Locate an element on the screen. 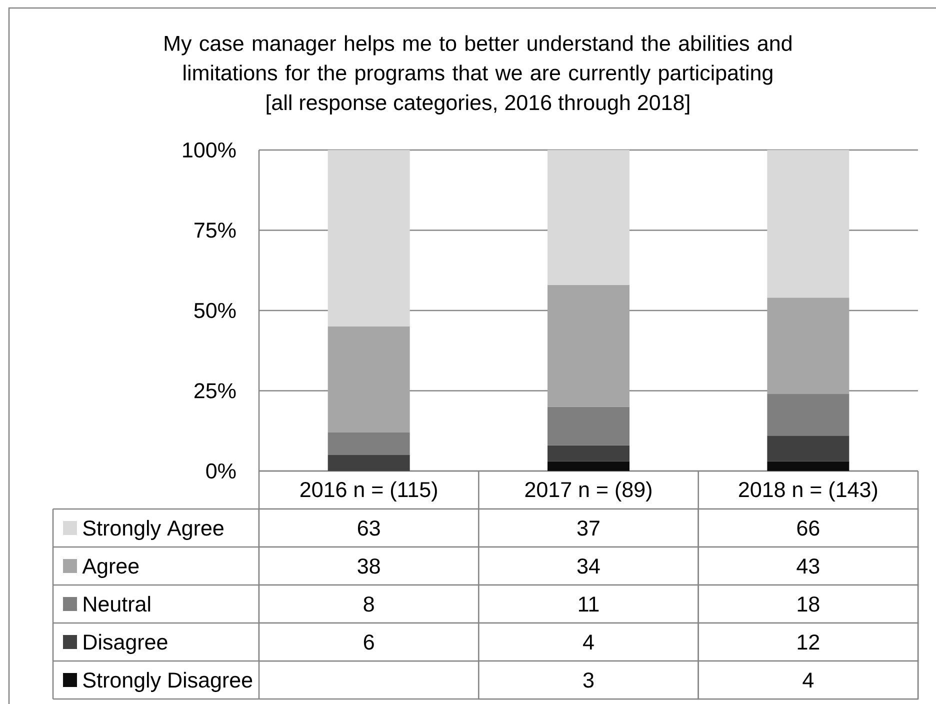 Image resolution: width=936 pixels, height=704 pixels. y-tick-label: 0% is located at coordinates (221, 471).